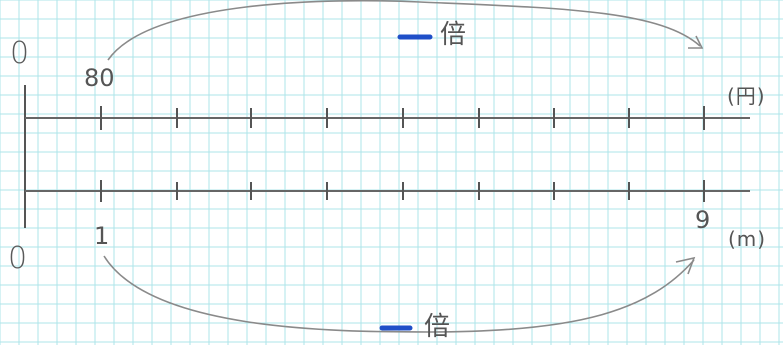 This screenshot has width=783, height=345. I want to click on upper-multiplier-label: 倍, so click(453, 35).